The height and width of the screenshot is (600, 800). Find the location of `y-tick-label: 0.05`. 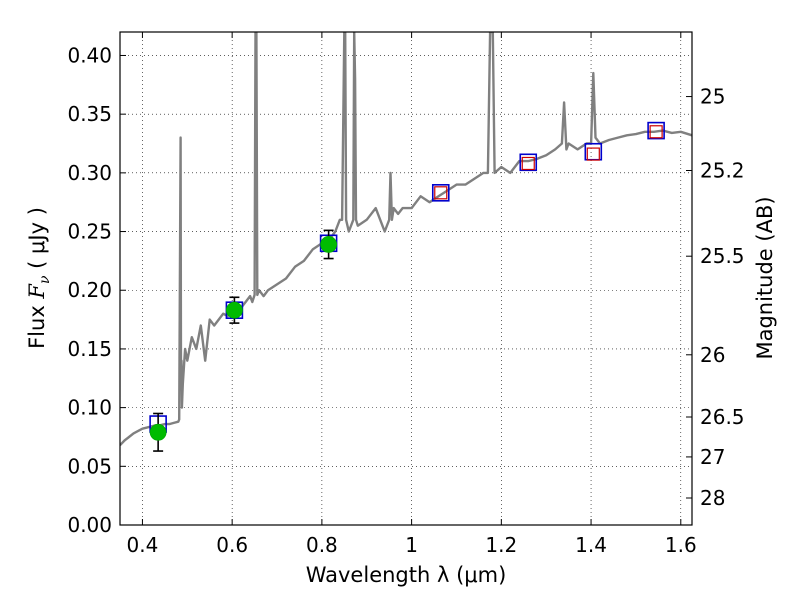

y-tick-label: 0.05 is located at coordinates (89, 466).